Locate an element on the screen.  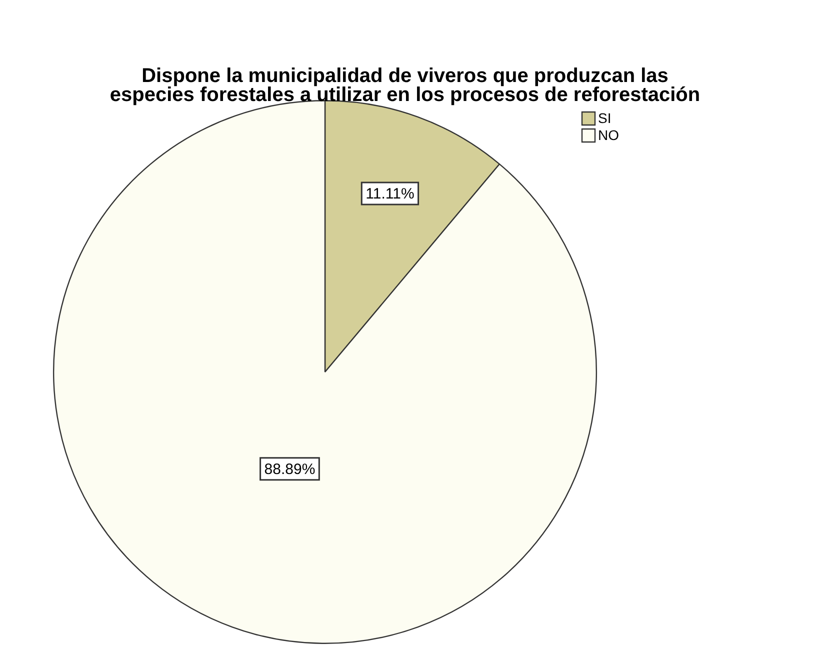
legend-label: SI is located at coordinates (605, 118).